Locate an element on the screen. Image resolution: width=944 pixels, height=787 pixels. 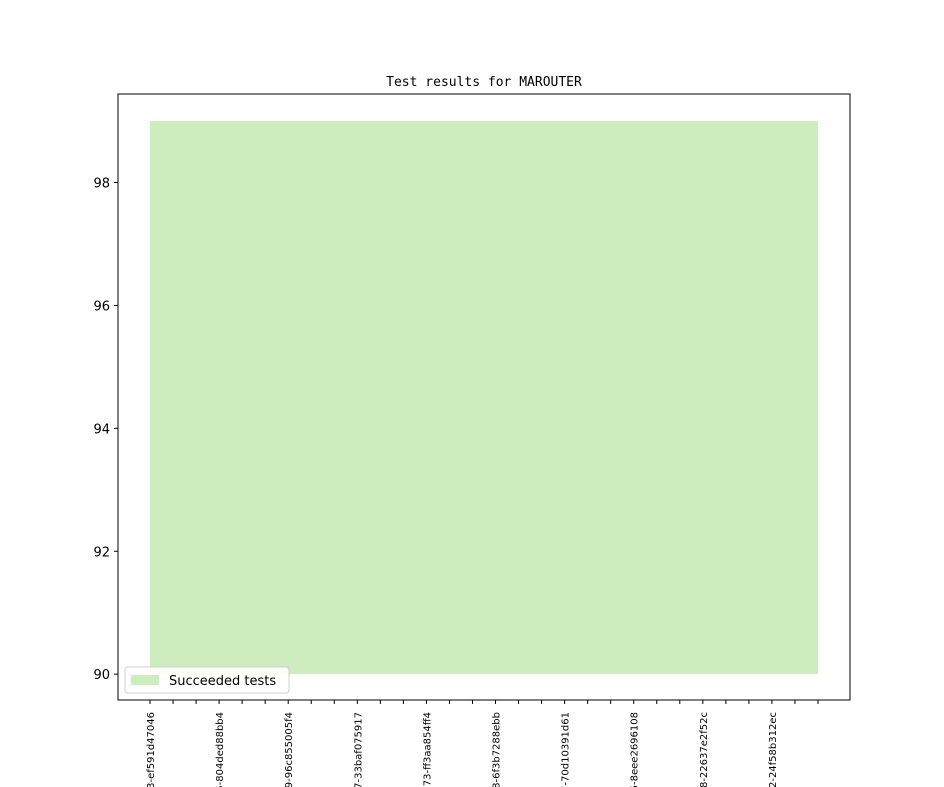
y-tick-label: 90 is located at coordinates (101, 675).